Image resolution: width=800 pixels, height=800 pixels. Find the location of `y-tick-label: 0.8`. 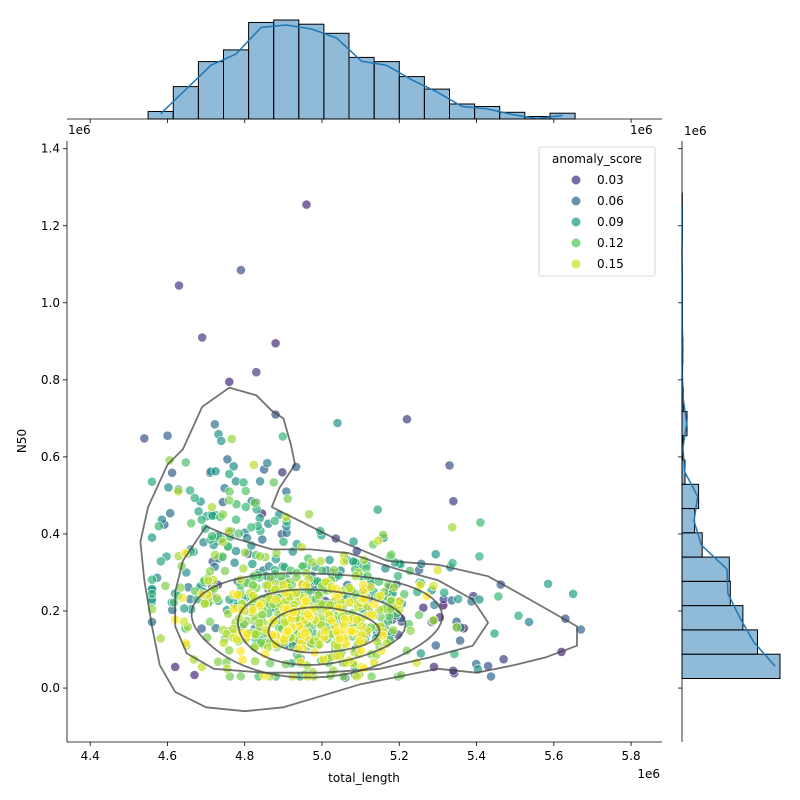

y-tick-label: 0.8 is located at coordinates (50, 380).